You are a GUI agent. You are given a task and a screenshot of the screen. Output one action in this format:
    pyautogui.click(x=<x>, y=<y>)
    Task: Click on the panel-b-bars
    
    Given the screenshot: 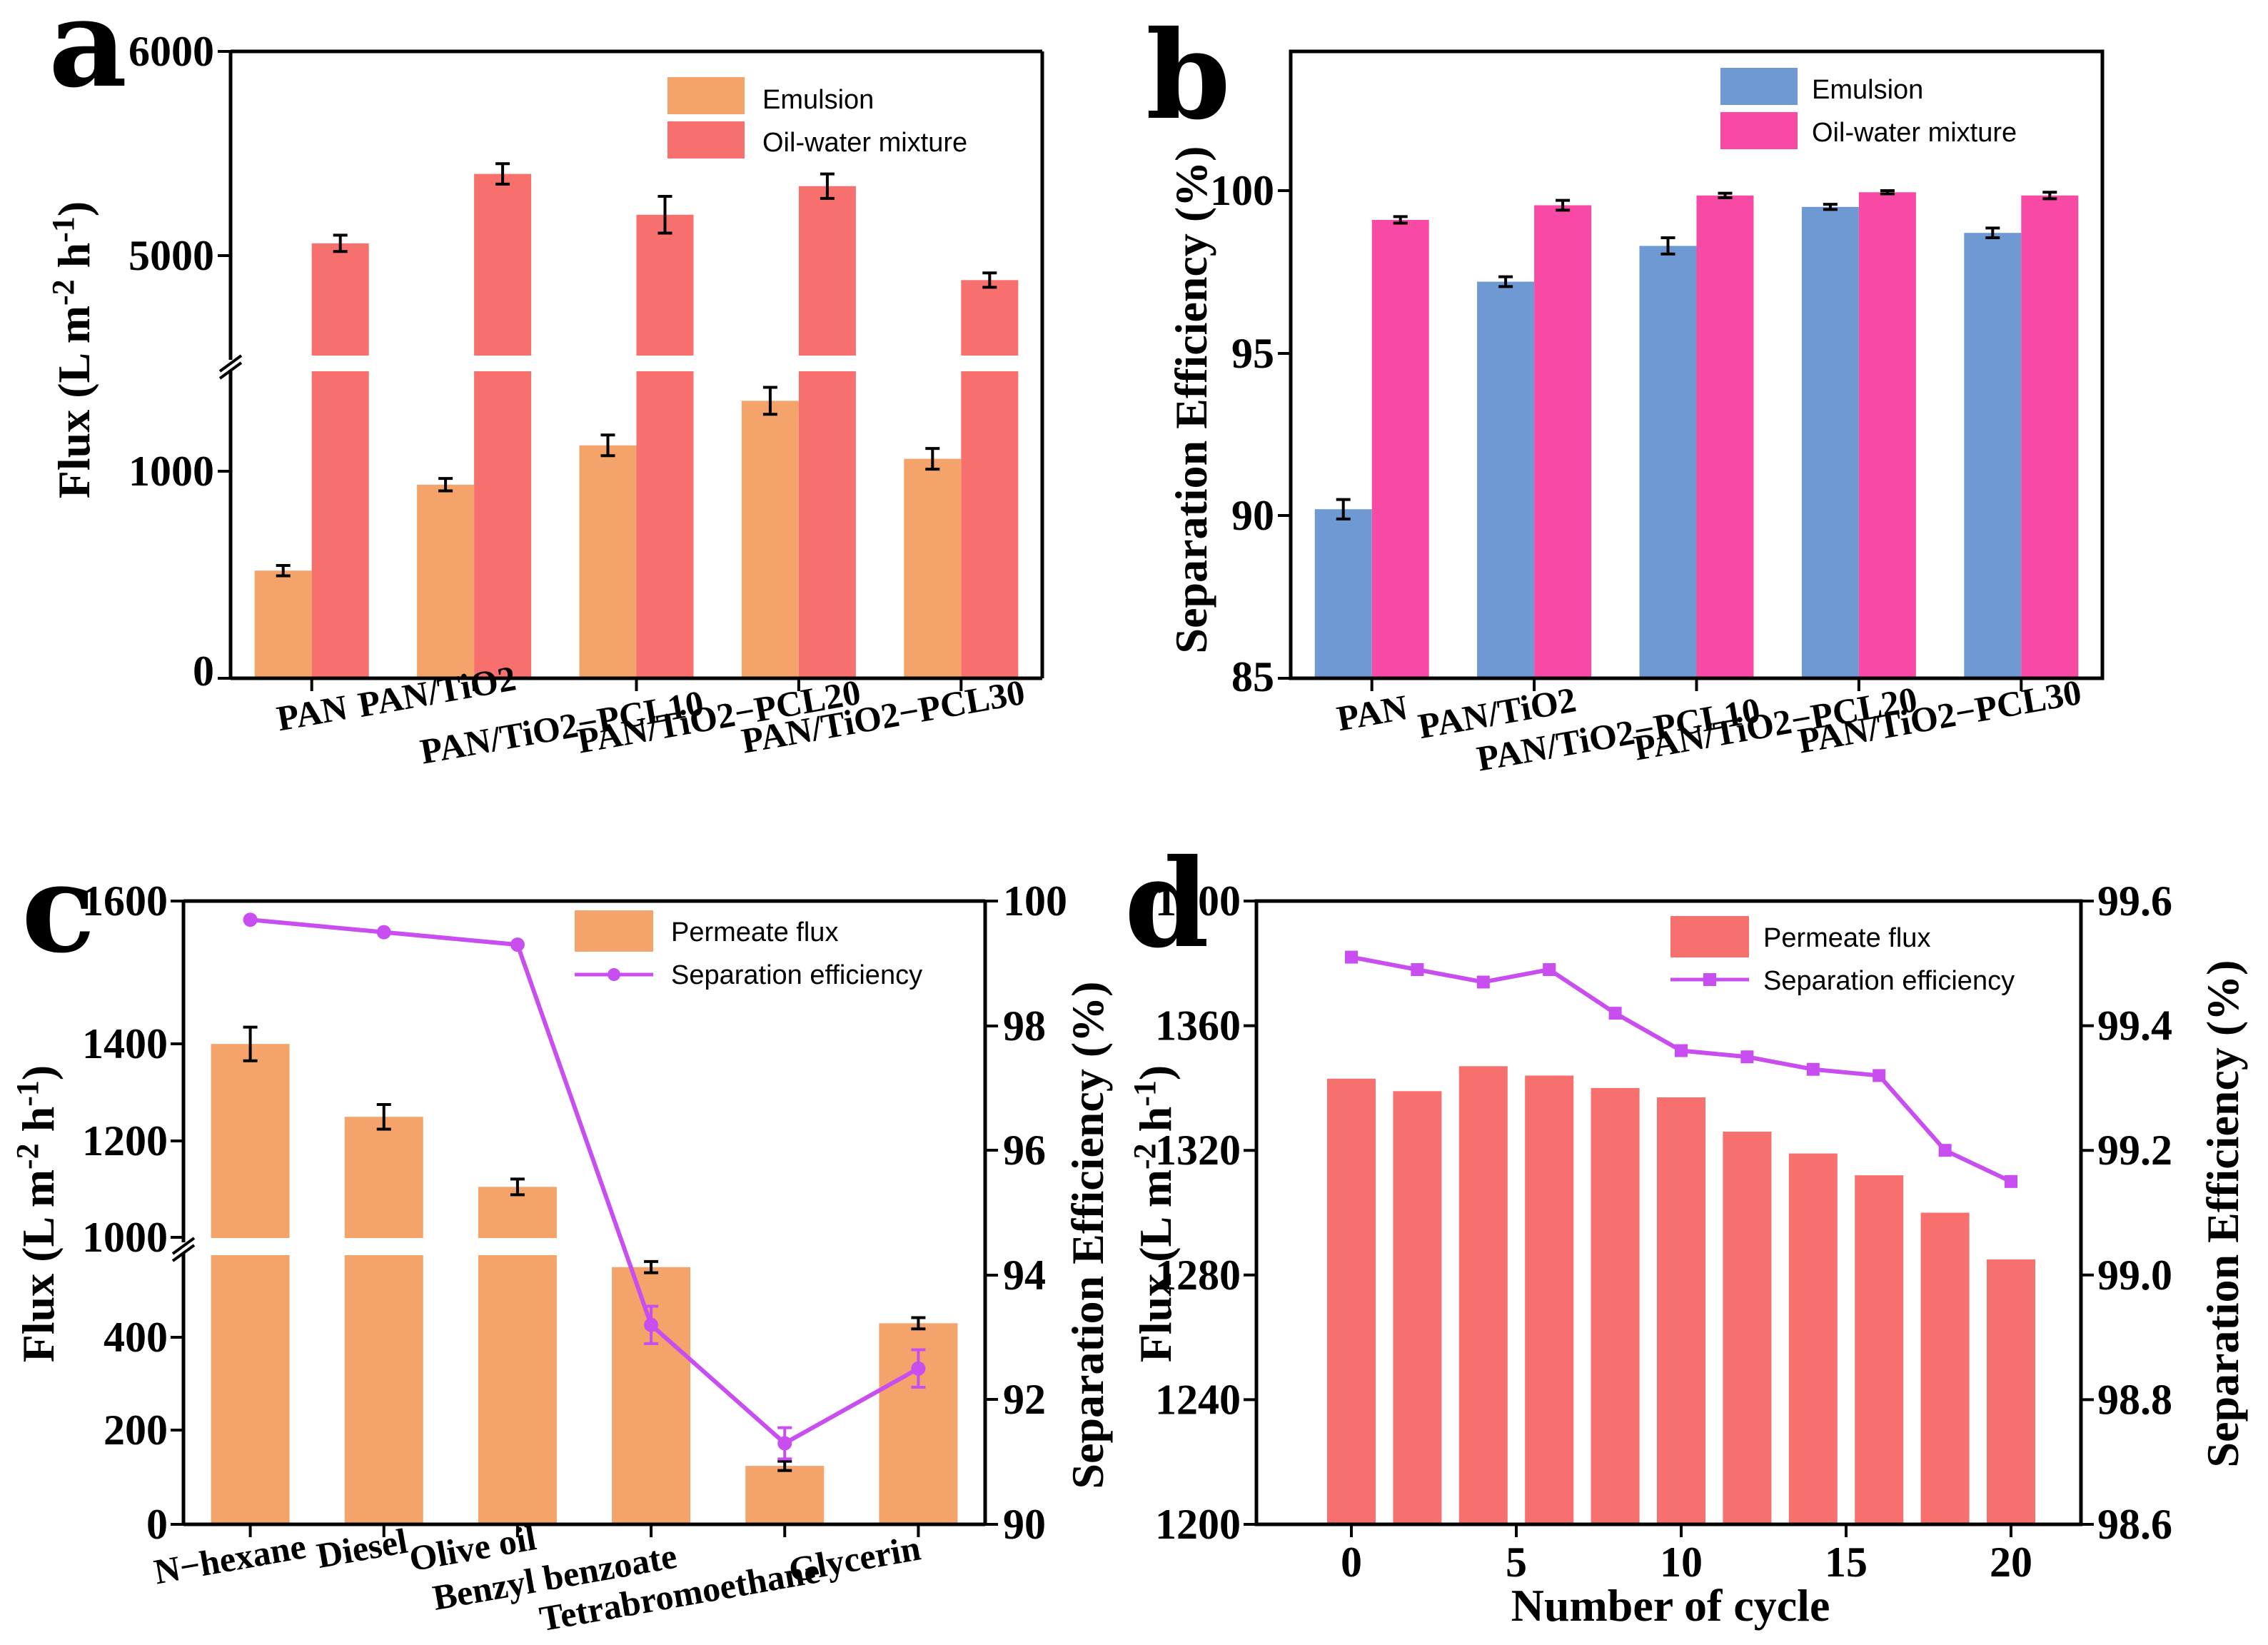 What is the action you would take?
    pyautogui.click(x=1696, y=434)
    